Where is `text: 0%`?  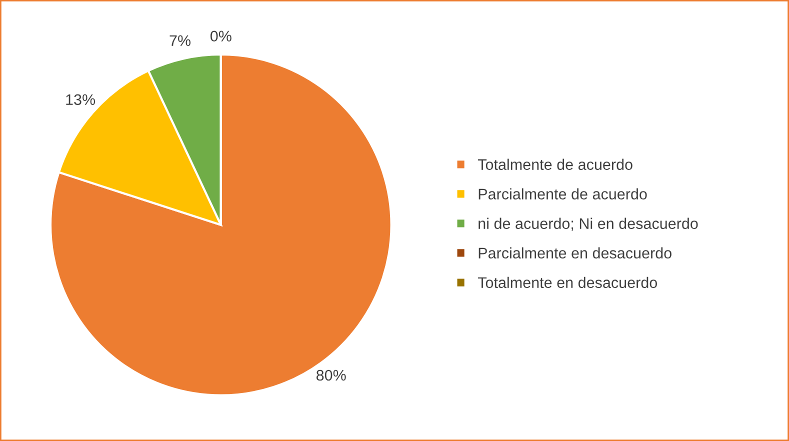
text: 0% is located at coordinates (221, 36).